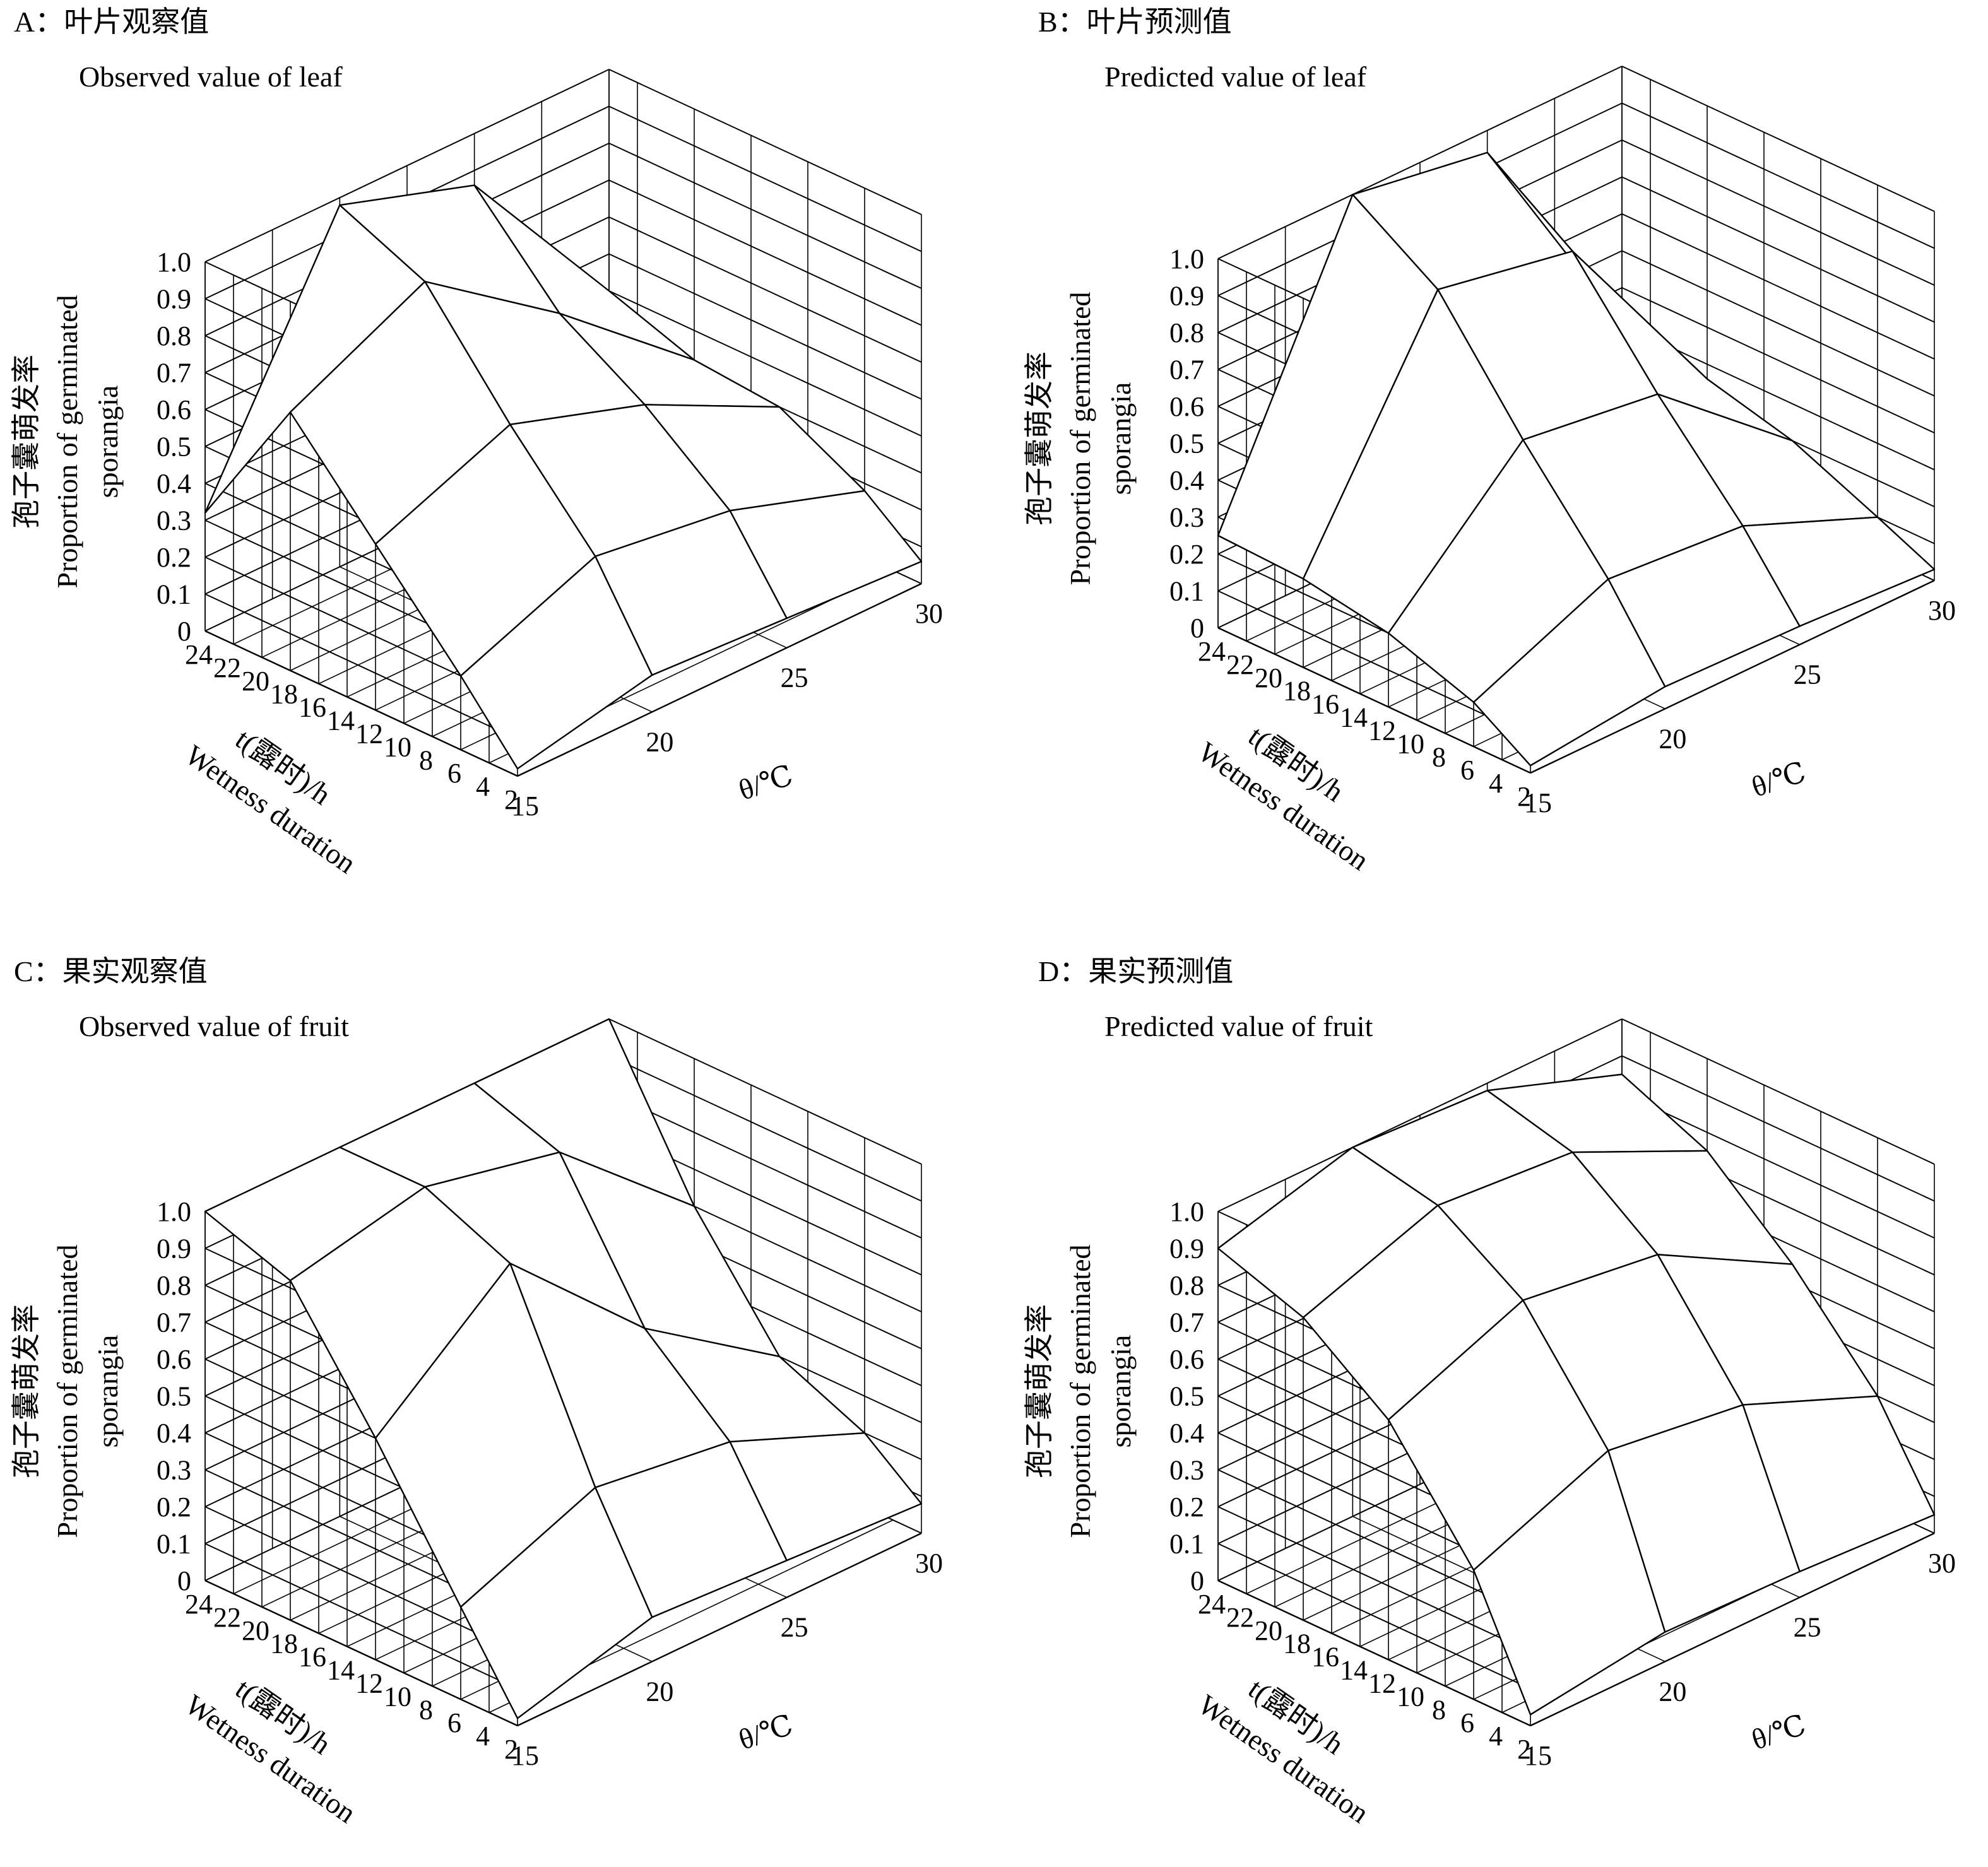 The image size is (1988, 1867). Describe the element at coordinates (1524, 1749) in the screenshot. I see `y-tick-label: 2` at that location.